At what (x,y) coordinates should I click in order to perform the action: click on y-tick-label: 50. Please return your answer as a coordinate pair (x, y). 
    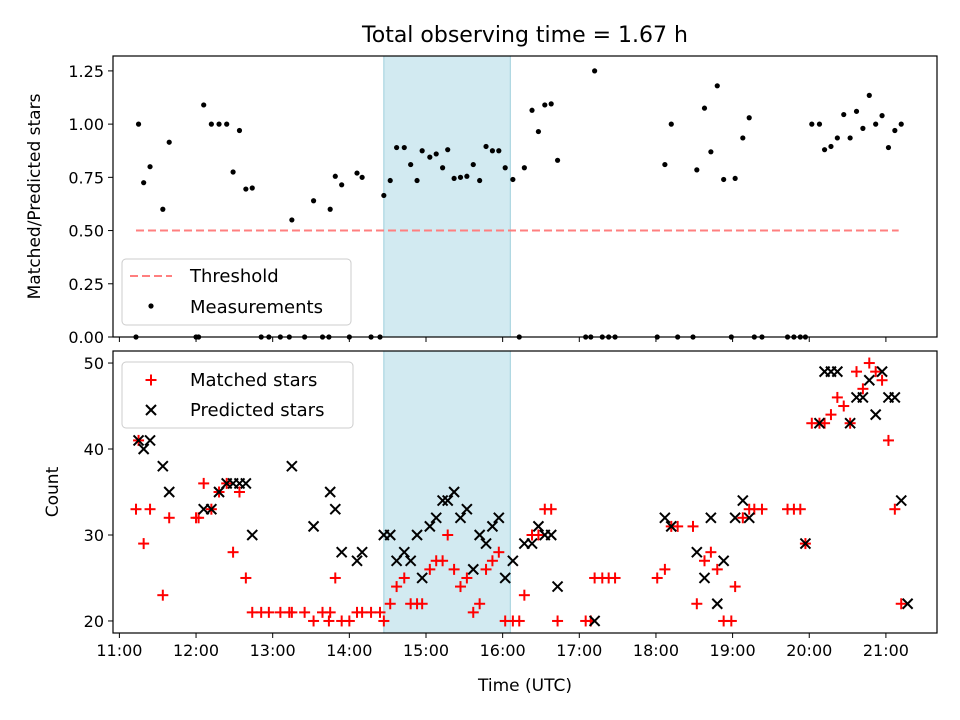
    Looking at the image, I should click on (94, 363).